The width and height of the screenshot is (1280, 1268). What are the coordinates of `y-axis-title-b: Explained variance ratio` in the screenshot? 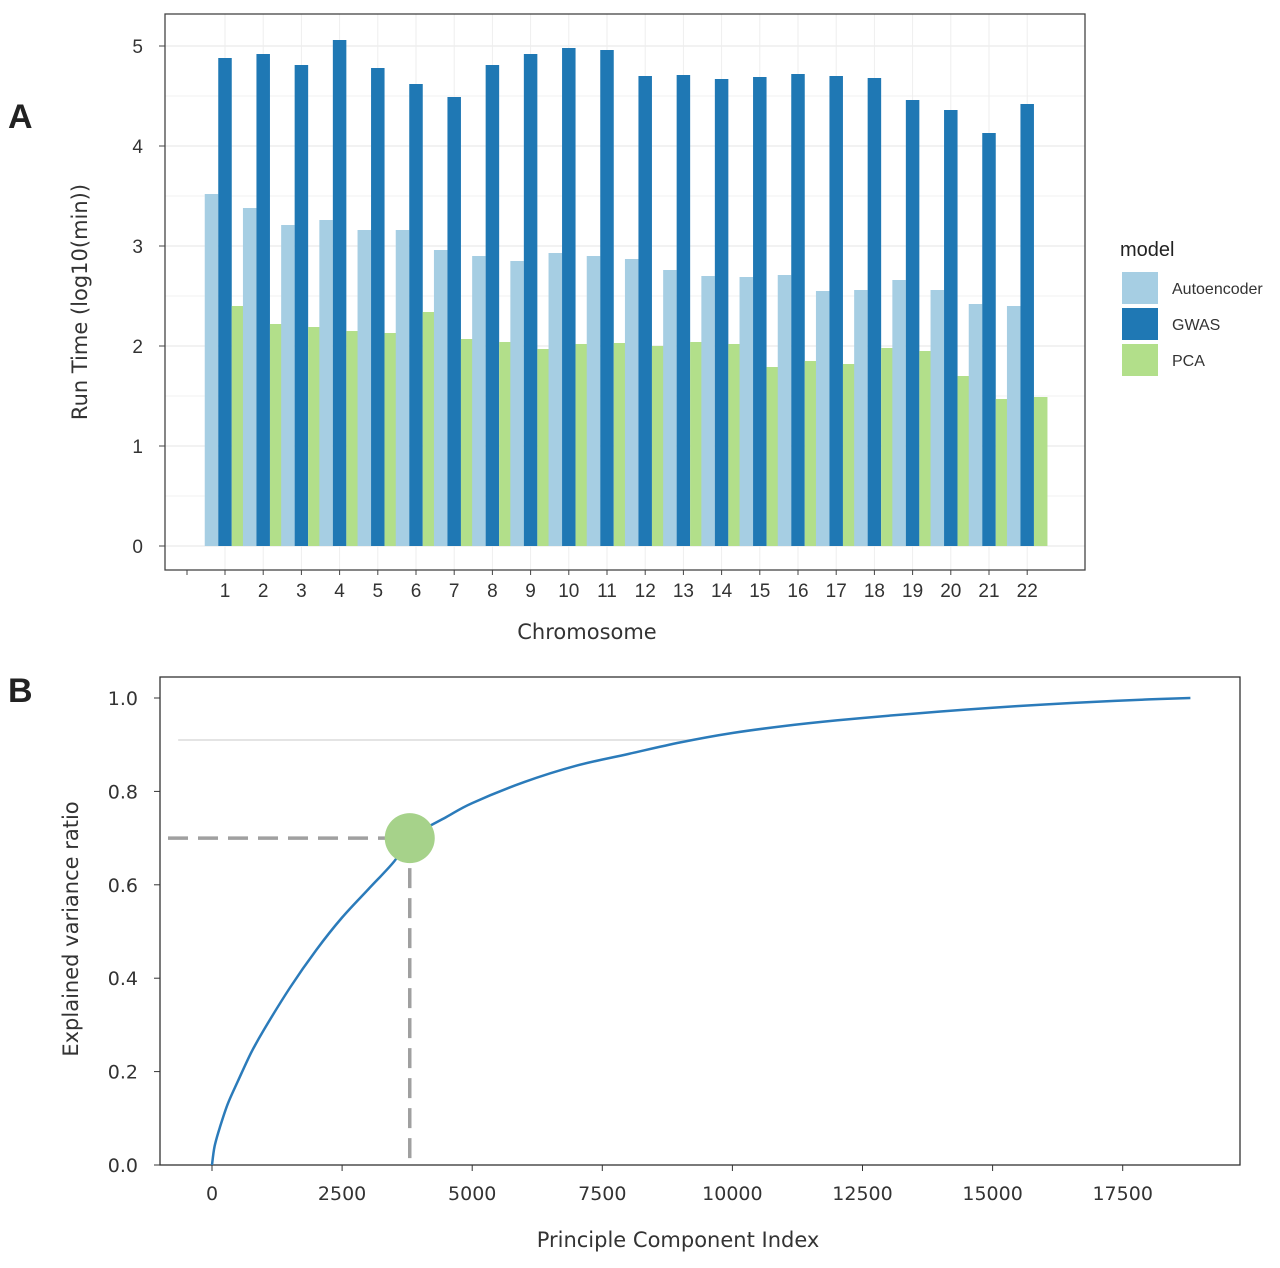 It's located at (71, 928).